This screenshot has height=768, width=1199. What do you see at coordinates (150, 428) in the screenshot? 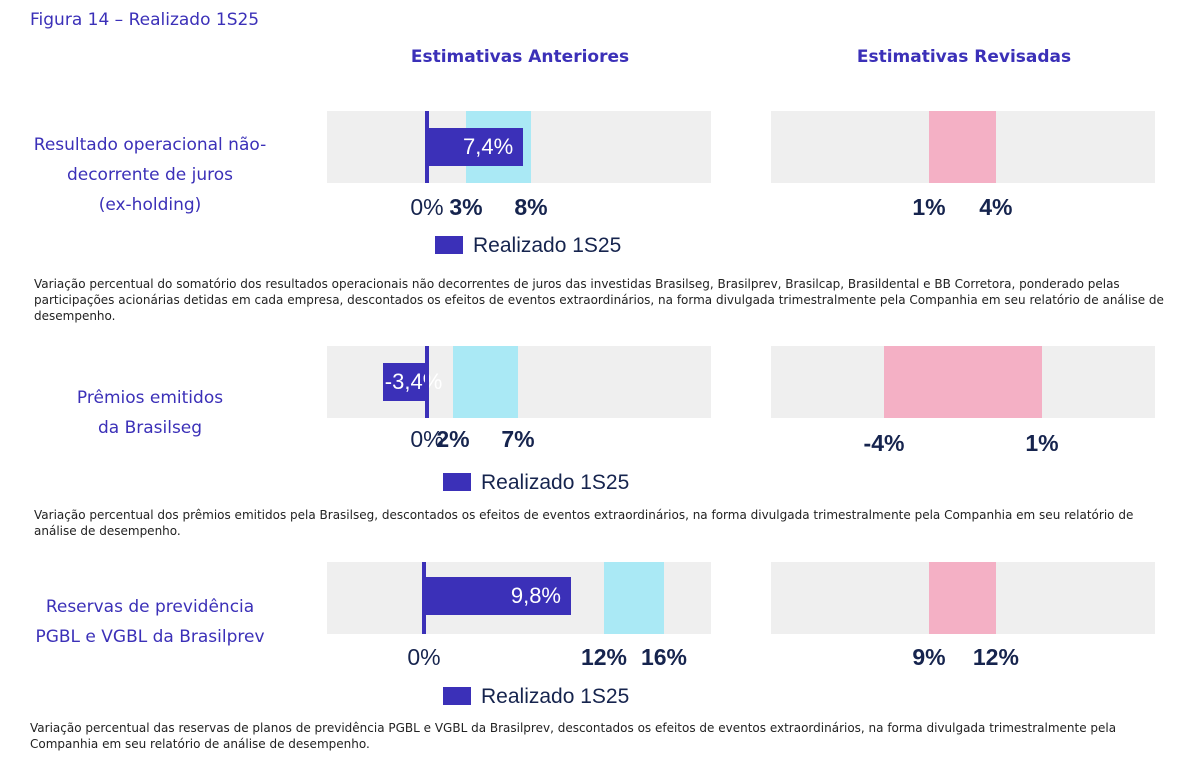
I see `metric-label-line: da Brasilseg` at bounding box center [150, 428].